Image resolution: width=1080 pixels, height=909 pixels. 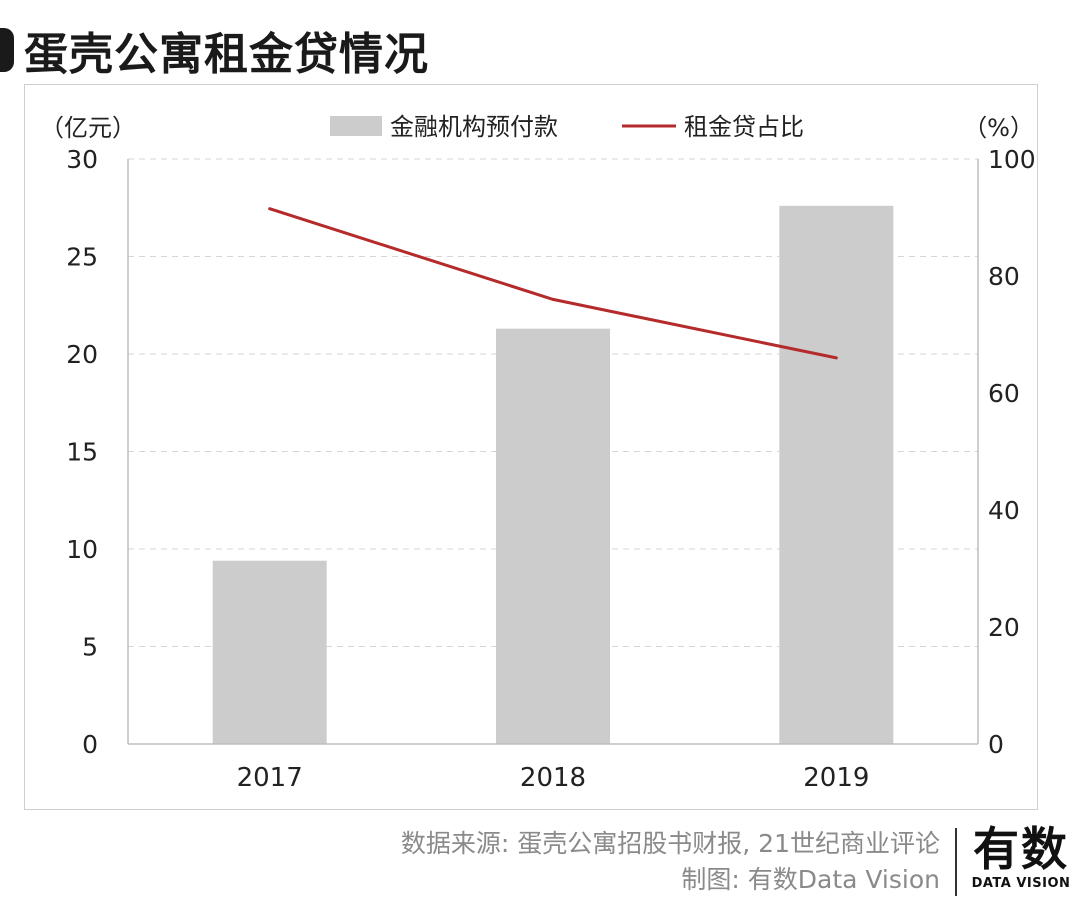 I want to click on y-tick-label-right: 0, so click(x=996, y=744).